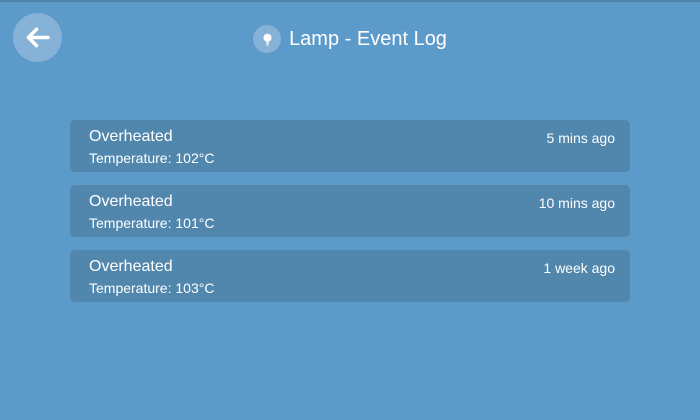 The height and width of the screenshot is (420, 700). Describe the element at coordinates (350, 146) in the screenshot. I see `event-list-item: Overheated Temperature: 102°C 5 mins ago` at that location.